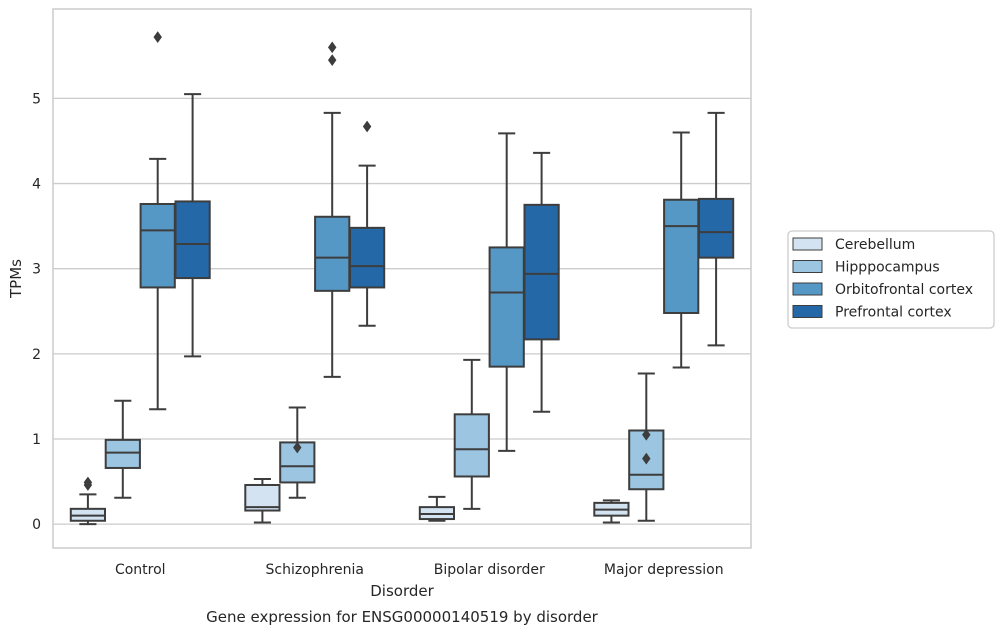 The width and height of the screenshot is (1003, 634). Describe the element at coordinates (36, 185) in the screenshot. I see `y-tick-label: 4` at that location.